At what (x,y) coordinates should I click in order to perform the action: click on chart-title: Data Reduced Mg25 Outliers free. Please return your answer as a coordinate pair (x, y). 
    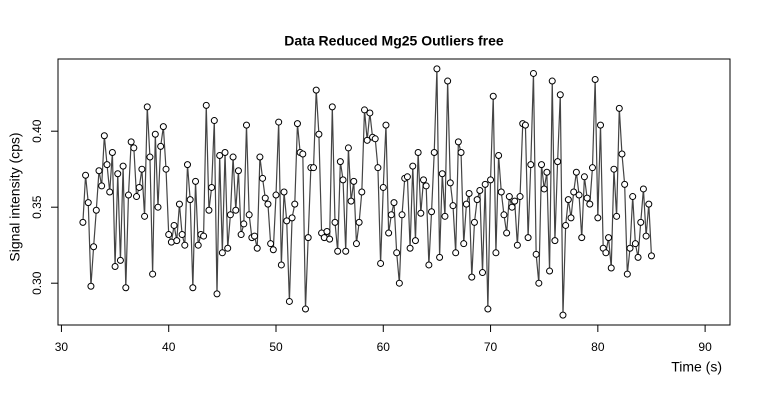
    Looking at the image, I should click on (394, 41).